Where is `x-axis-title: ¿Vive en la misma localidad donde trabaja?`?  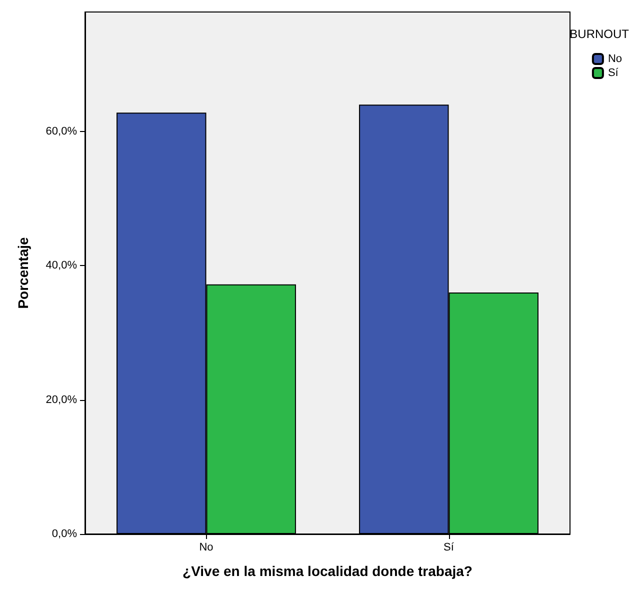
x-axis-title: ¿Vive en la misma localidad donde trabaja? is located at coordinates (327, 571).